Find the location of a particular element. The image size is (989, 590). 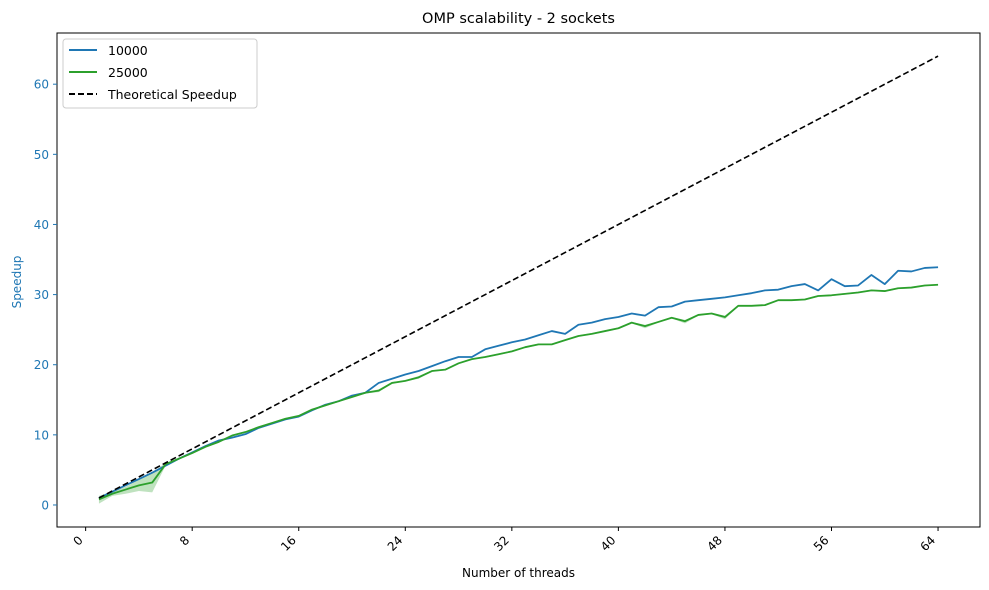

y-tick-label: 0 is located at coordinates (45, 505).